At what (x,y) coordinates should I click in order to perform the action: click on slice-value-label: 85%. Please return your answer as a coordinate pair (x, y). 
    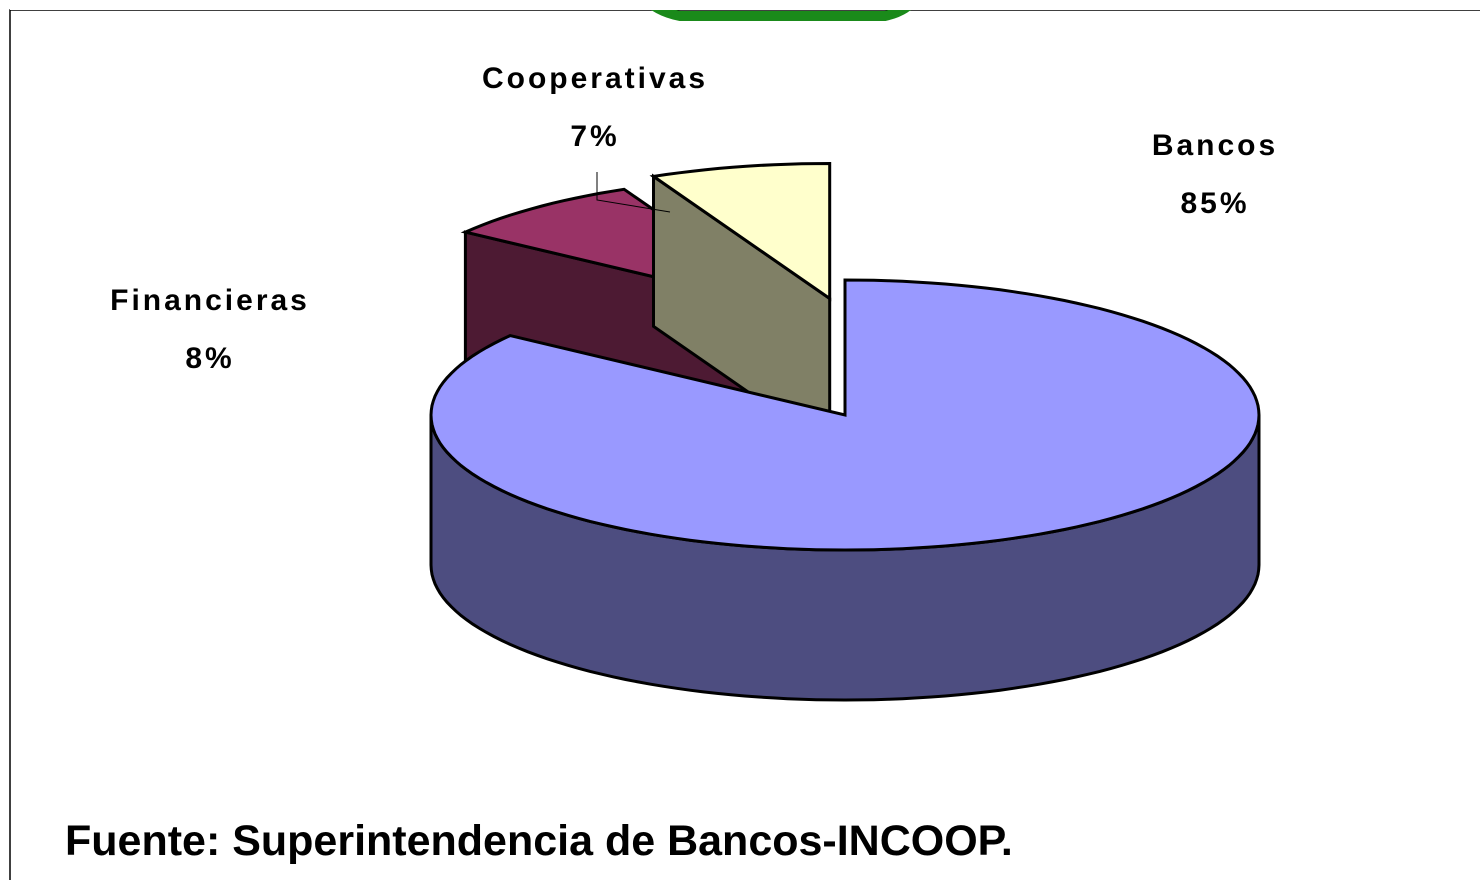
    Looking at the image, I should click on (1214, 203).